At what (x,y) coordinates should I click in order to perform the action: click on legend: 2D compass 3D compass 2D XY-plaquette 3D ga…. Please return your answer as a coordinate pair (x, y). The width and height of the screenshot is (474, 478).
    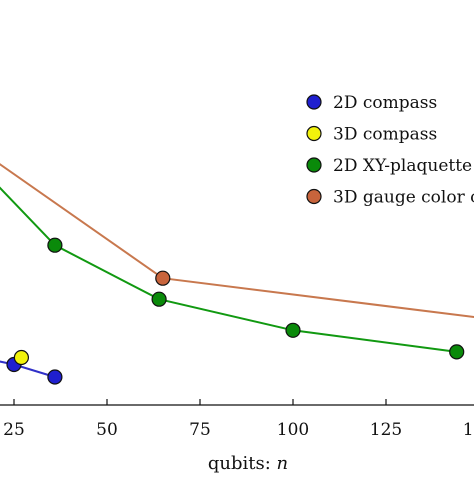
    Looking at the image, I should click on (390, 150).